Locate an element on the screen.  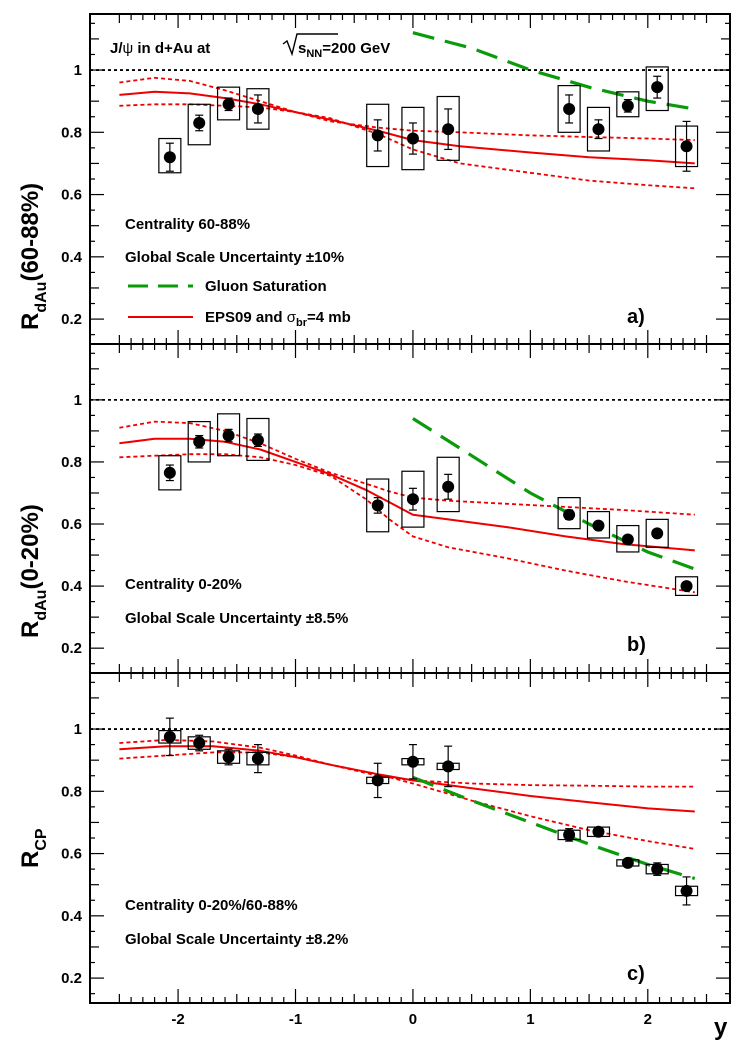
panel-a-title: J/ψ in d+Au at is located at coordinates (160, 48).